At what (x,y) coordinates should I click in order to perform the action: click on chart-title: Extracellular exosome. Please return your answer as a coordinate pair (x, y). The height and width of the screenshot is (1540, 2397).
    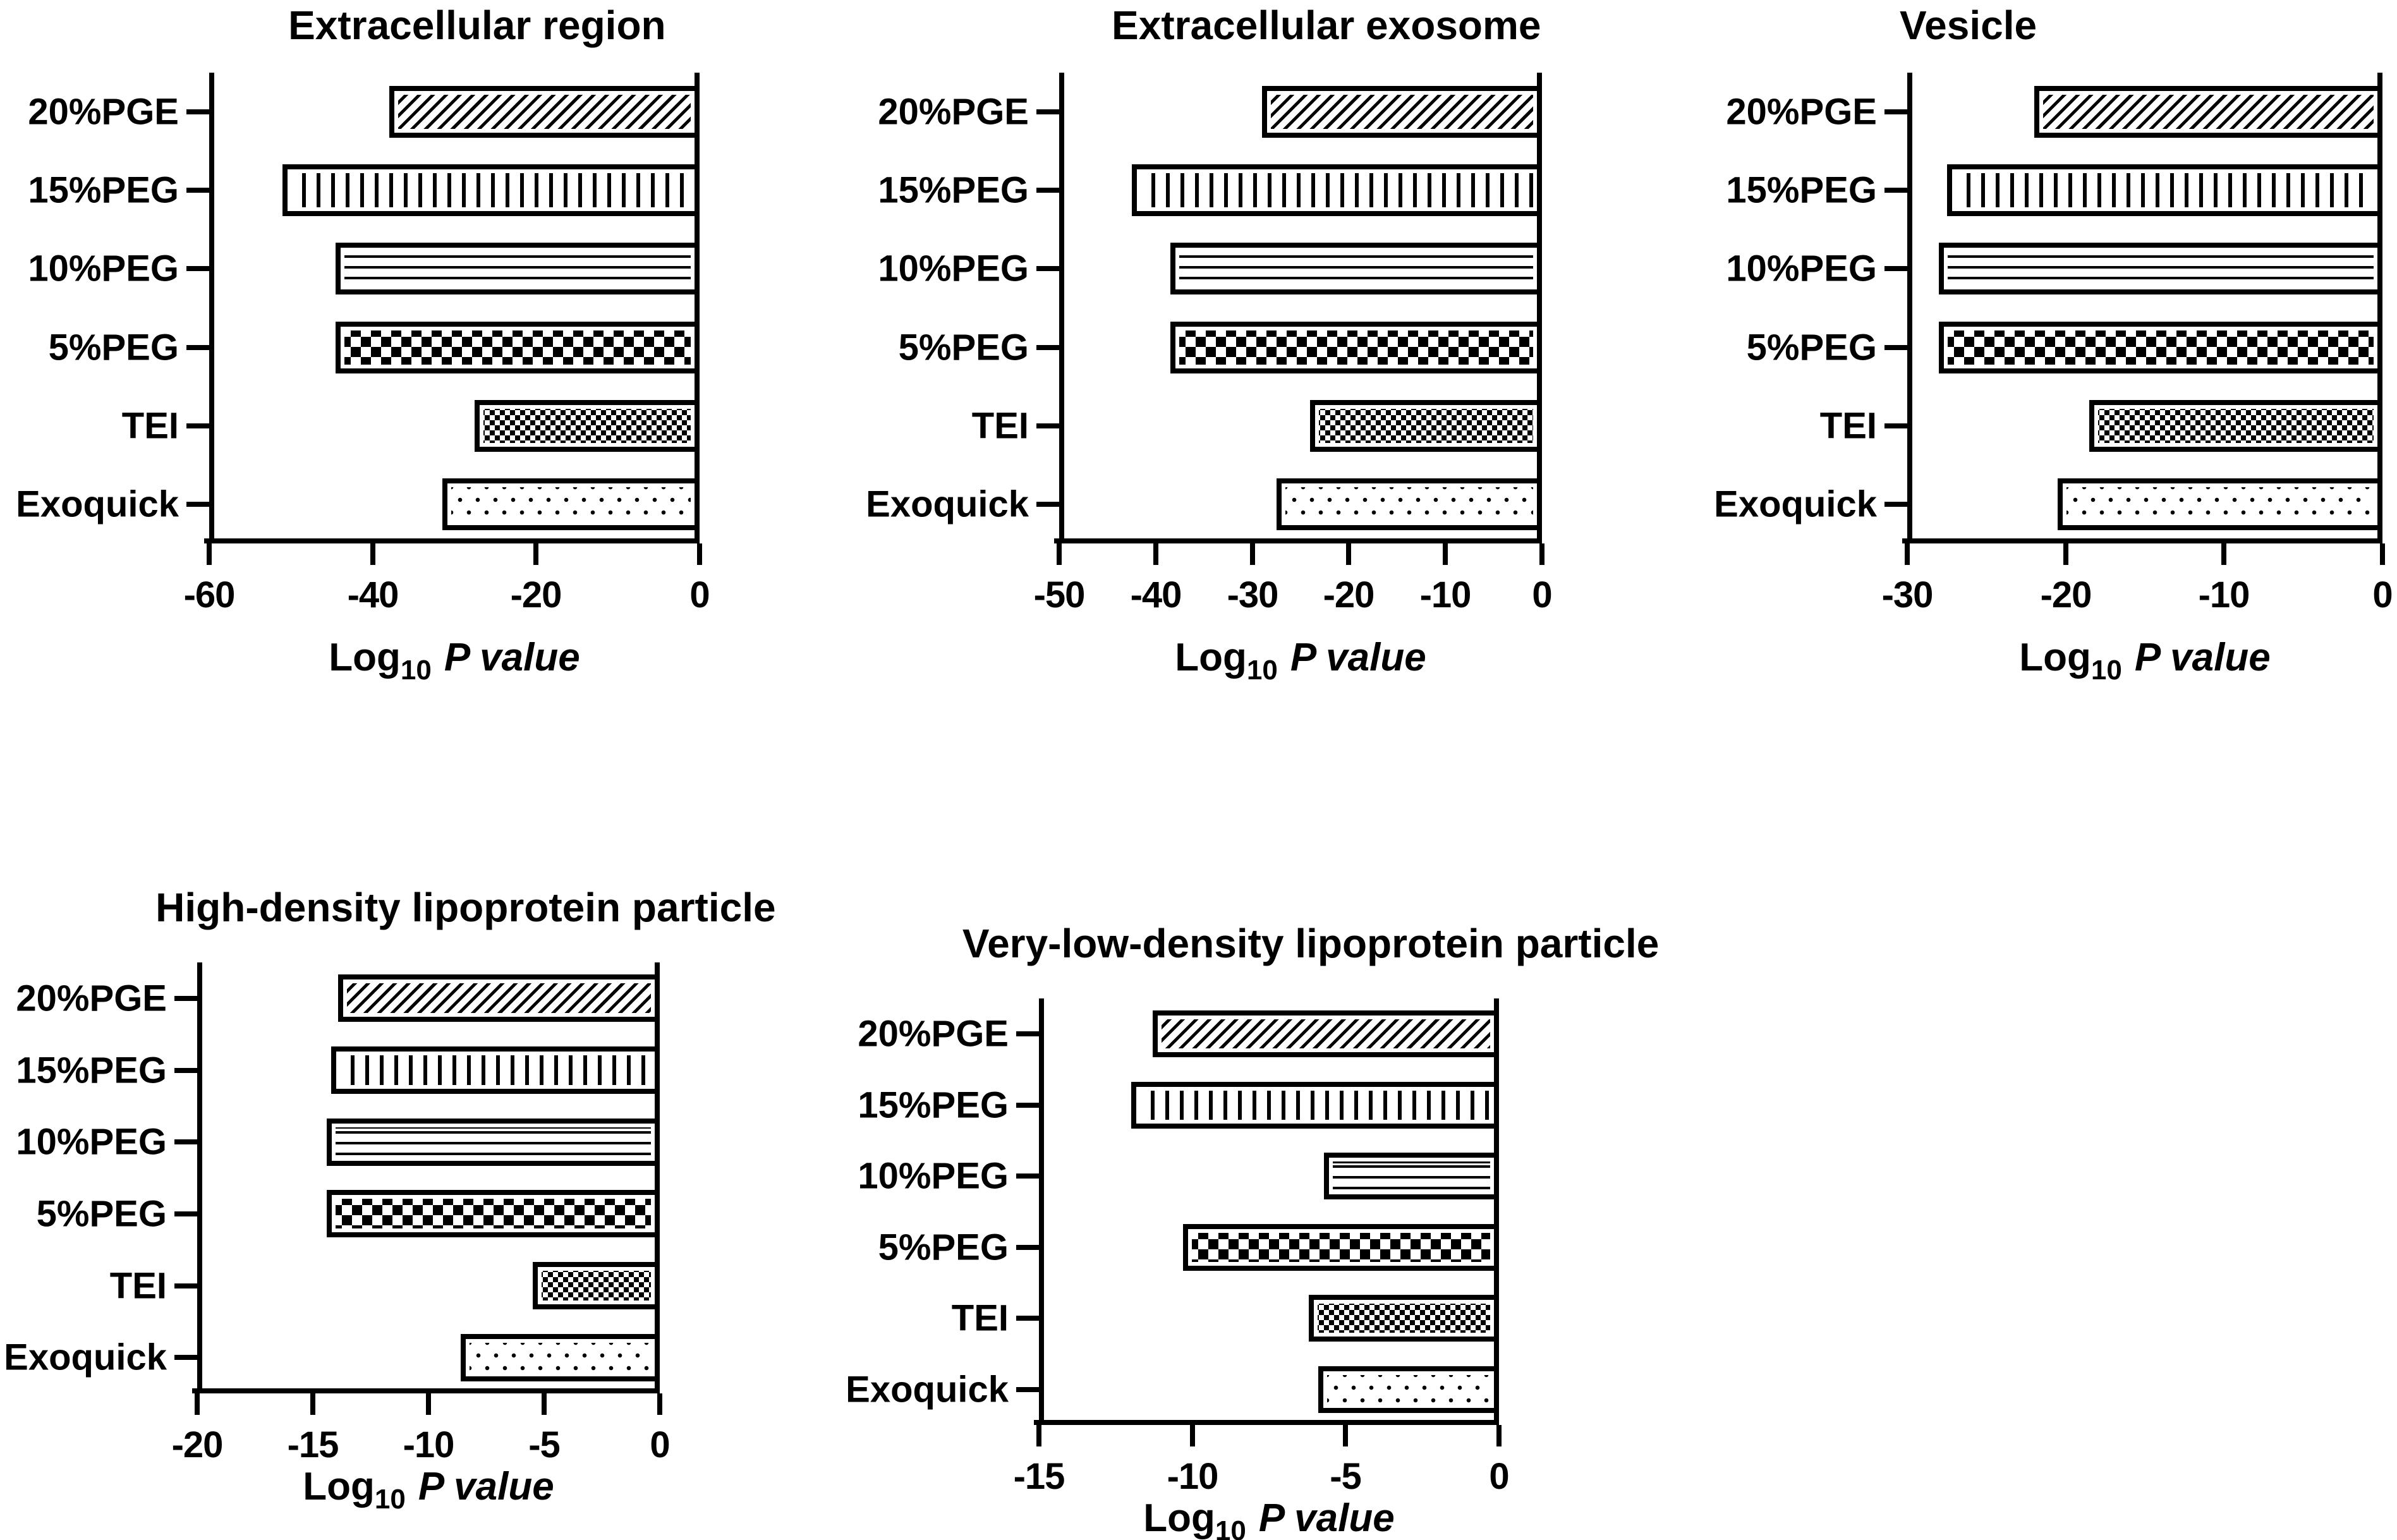
    Looking at the image, I should click on (1326, 25).